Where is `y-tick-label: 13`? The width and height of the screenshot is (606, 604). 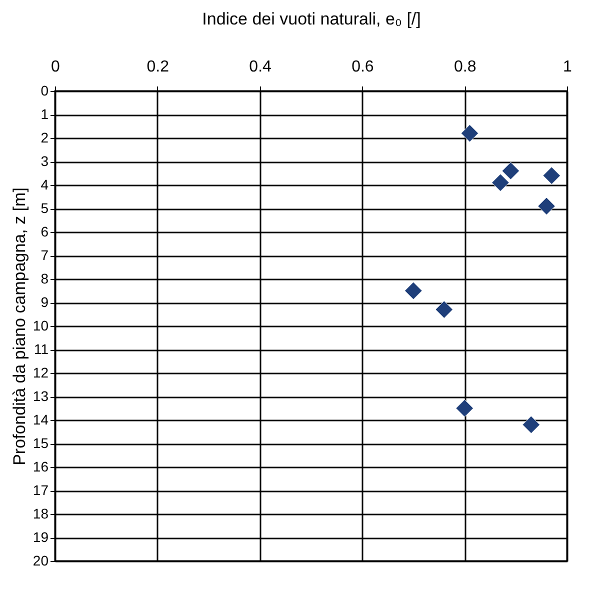 y-tick-label: 13 is located at coordinates (40, 396).